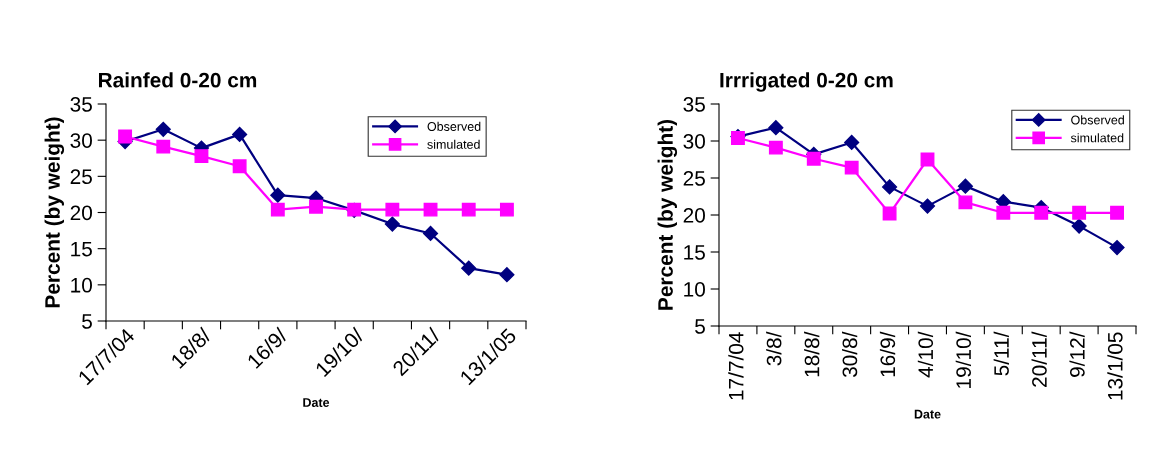 This screenshot has width=1161, height=454. What do you see at coordinates (1077, 354) in the screenshot?
I see `x-tick-label: 9/12/` at bounding box center [1077, 354].